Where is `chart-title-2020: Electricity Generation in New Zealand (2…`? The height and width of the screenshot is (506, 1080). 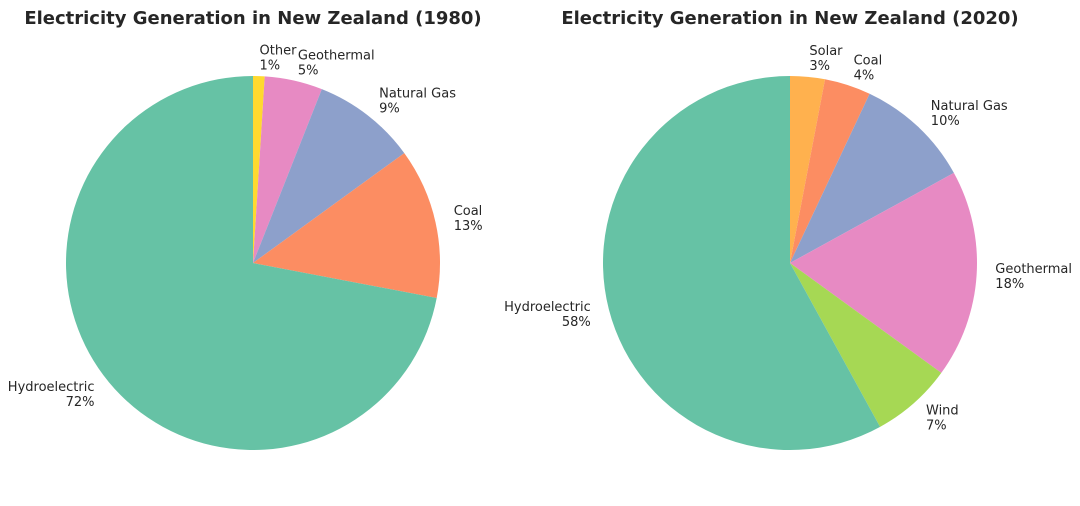 chart-title-2020: Electricity Generation in New Zealand (2… is located at coordinates (789, 18).